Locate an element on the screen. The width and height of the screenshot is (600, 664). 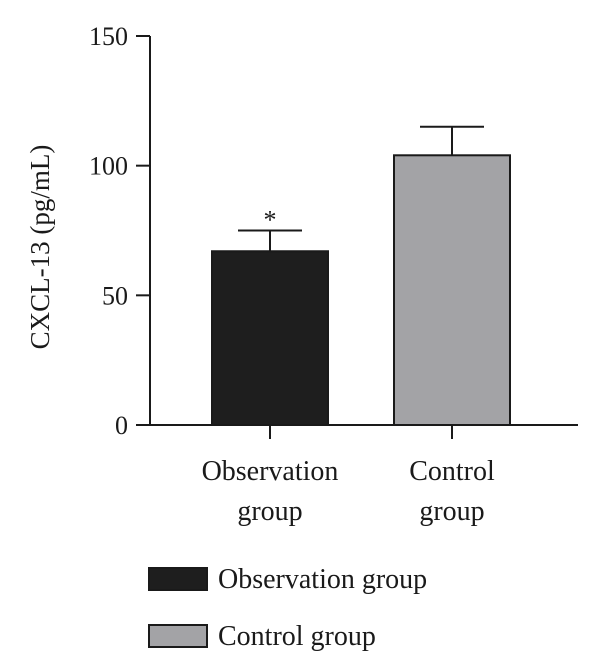
x-axis: Observation group Control group is located at coordinates (364, 475).